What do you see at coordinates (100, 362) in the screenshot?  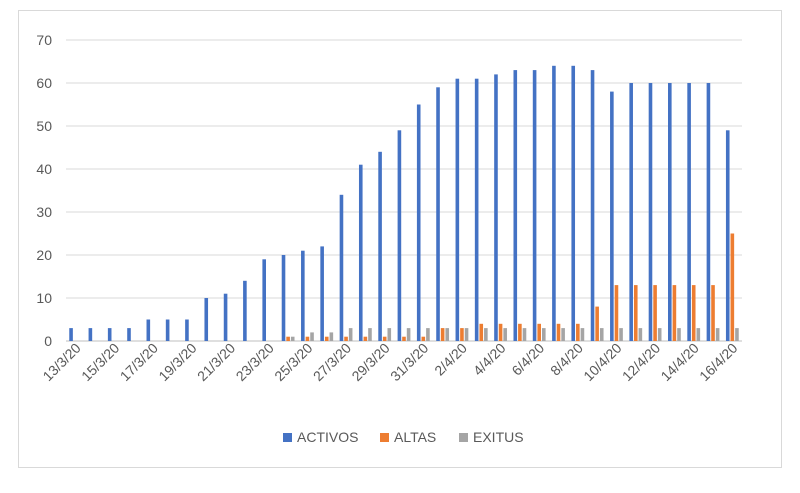 I see `x-tick-label: 15/3/20` at bounding box center [100, 362].